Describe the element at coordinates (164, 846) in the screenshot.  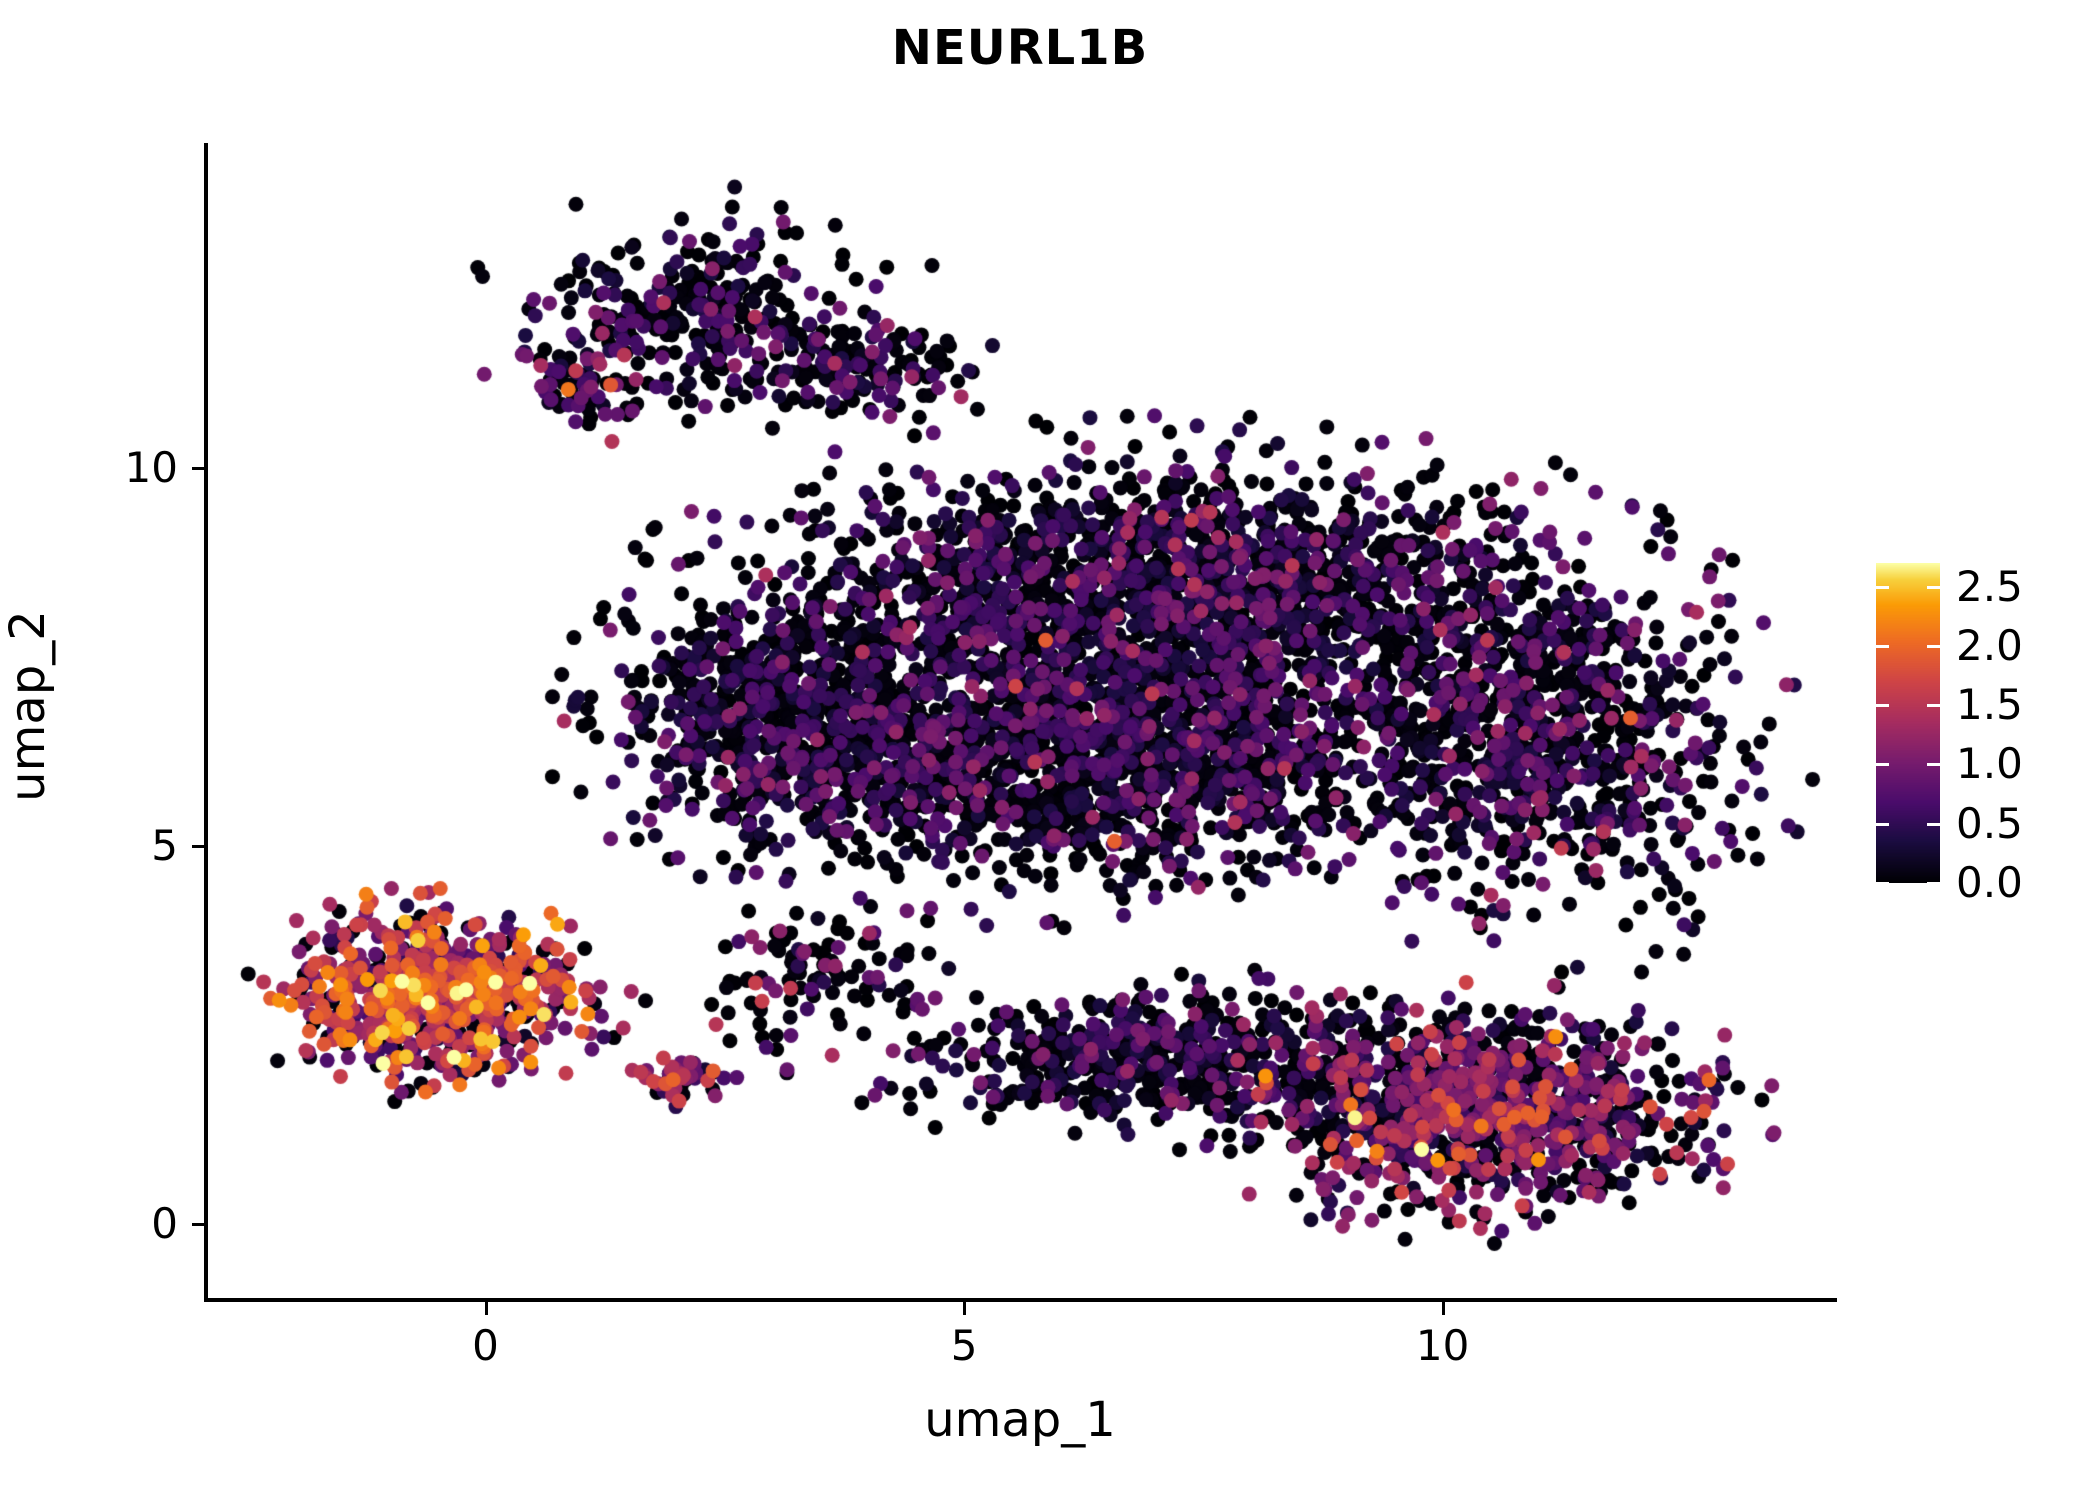
I see `y-tick-label: 5` at that location.